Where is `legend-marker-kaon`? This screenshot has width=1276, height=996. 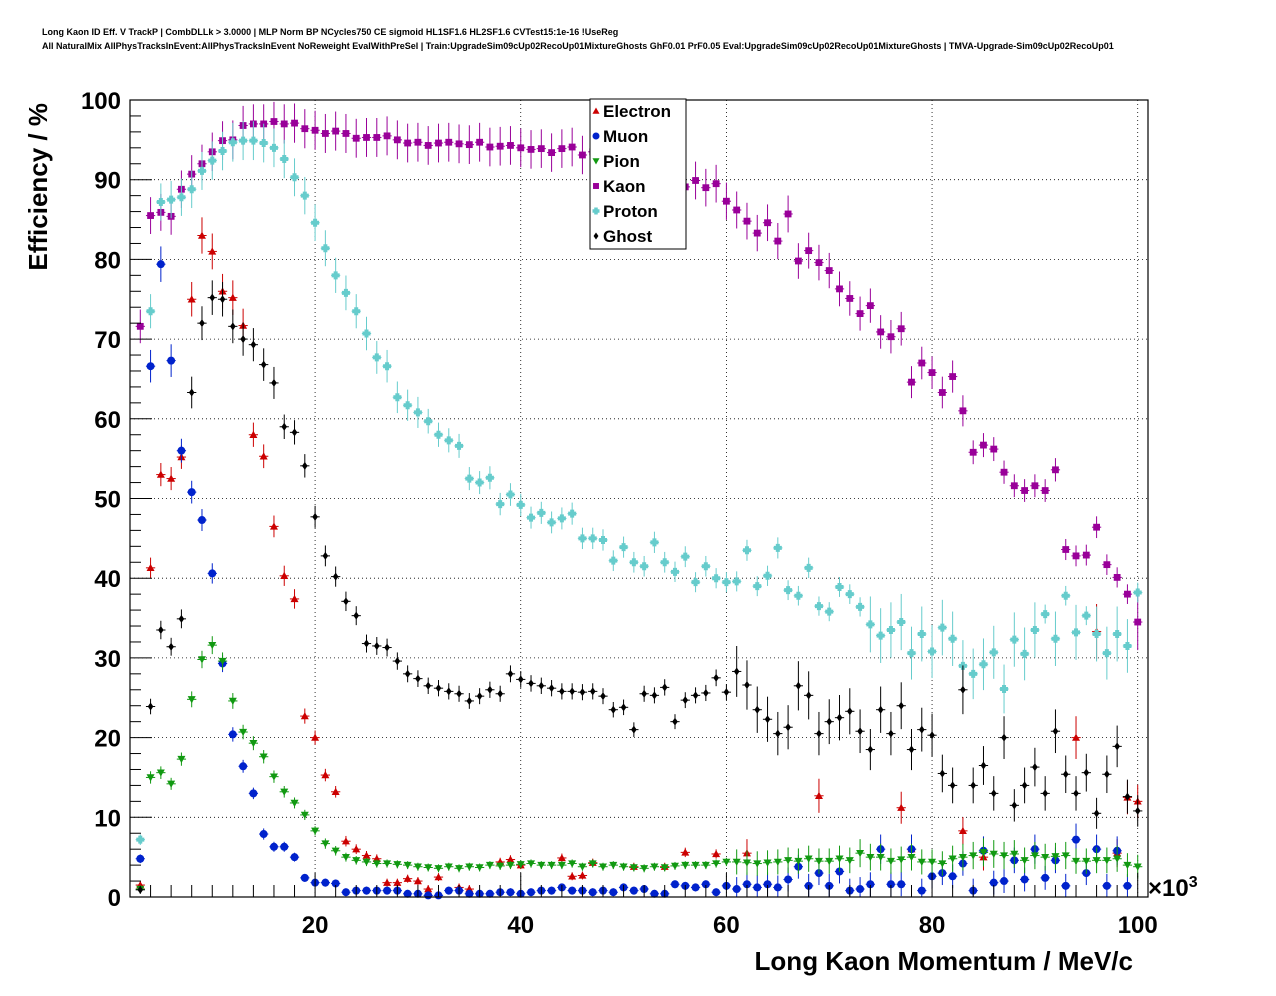 legend-marker-kaon is located at coordinates (596, 186).